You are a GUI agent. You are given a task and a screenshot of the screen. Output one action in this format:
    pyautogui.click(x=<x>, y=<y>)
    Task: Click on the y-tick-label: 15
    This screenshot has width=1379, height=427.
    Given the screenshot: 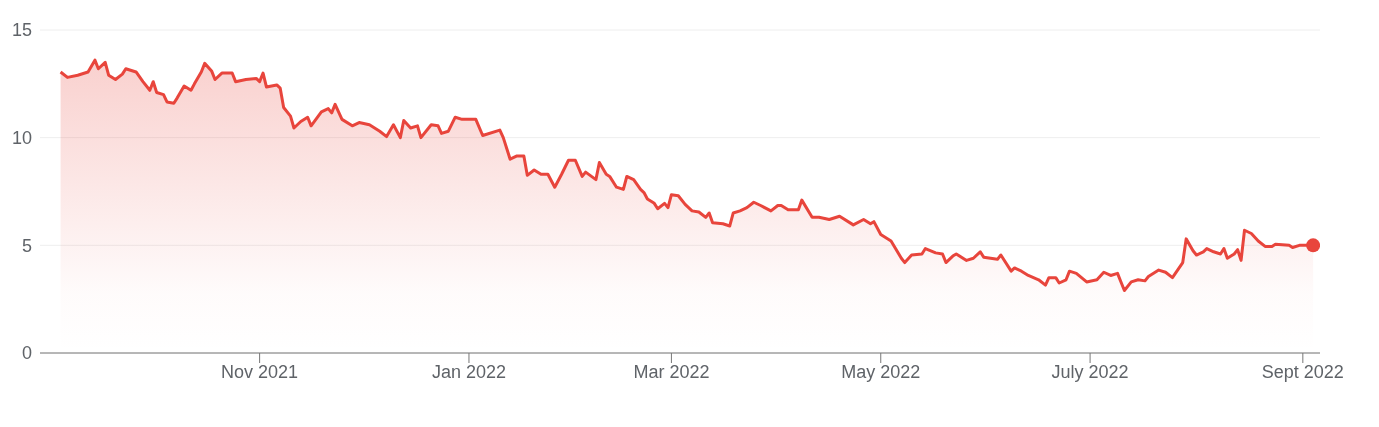 What is the action you would take?
    pyautogui.click(x=21, y=30)
    